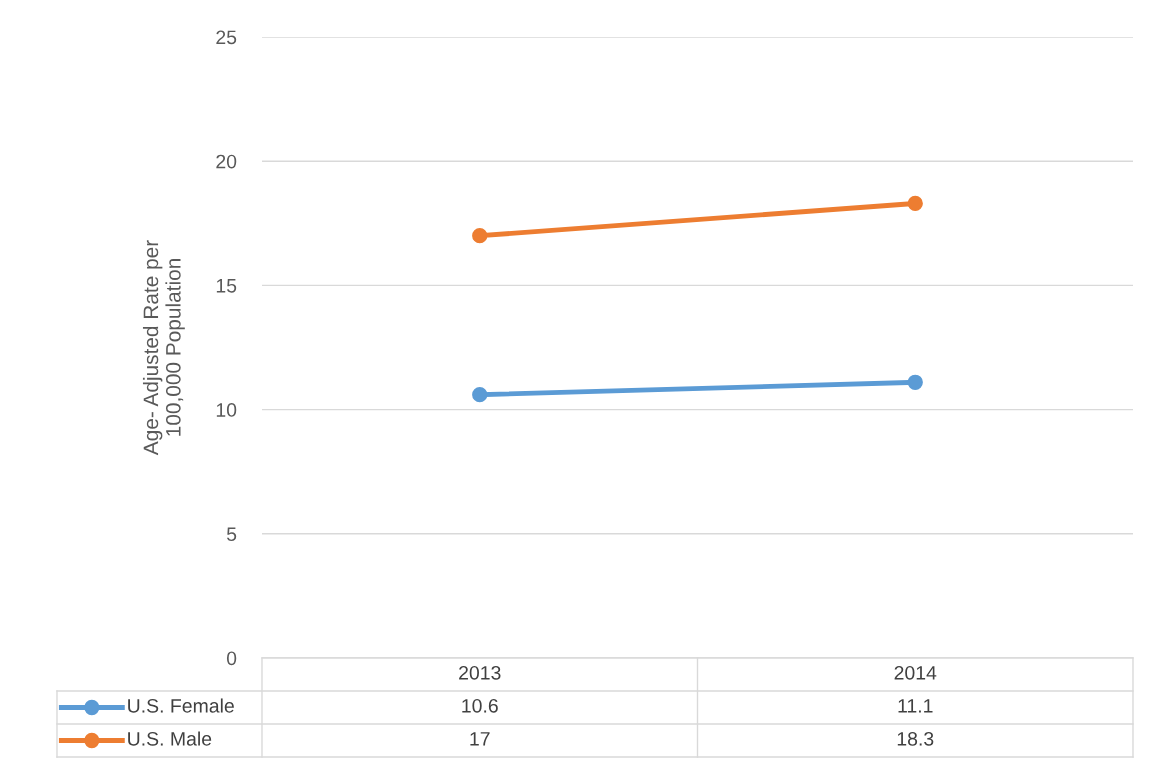  I want to click on legend-label: U.S. Male, so click(170, 738).